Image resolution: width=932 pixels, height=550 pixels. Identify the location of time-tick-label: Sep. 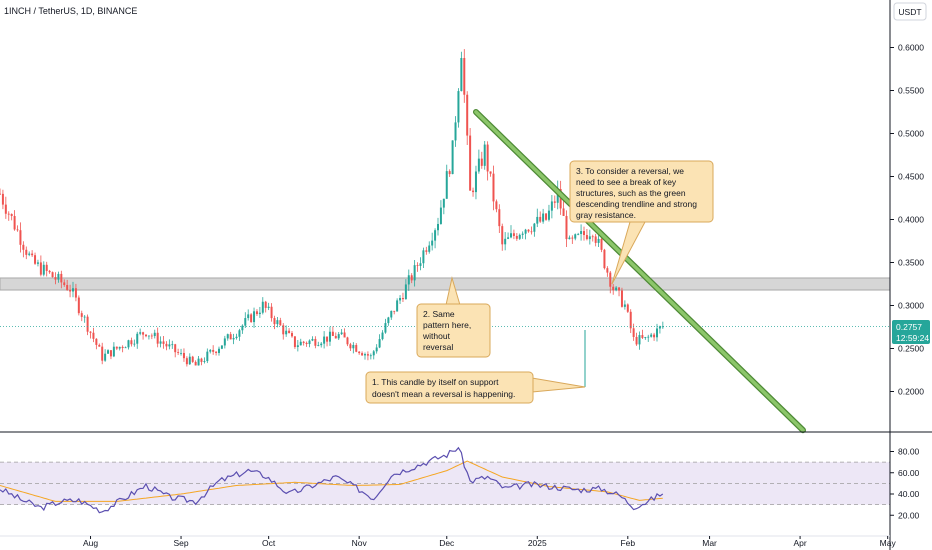
(180, 543).